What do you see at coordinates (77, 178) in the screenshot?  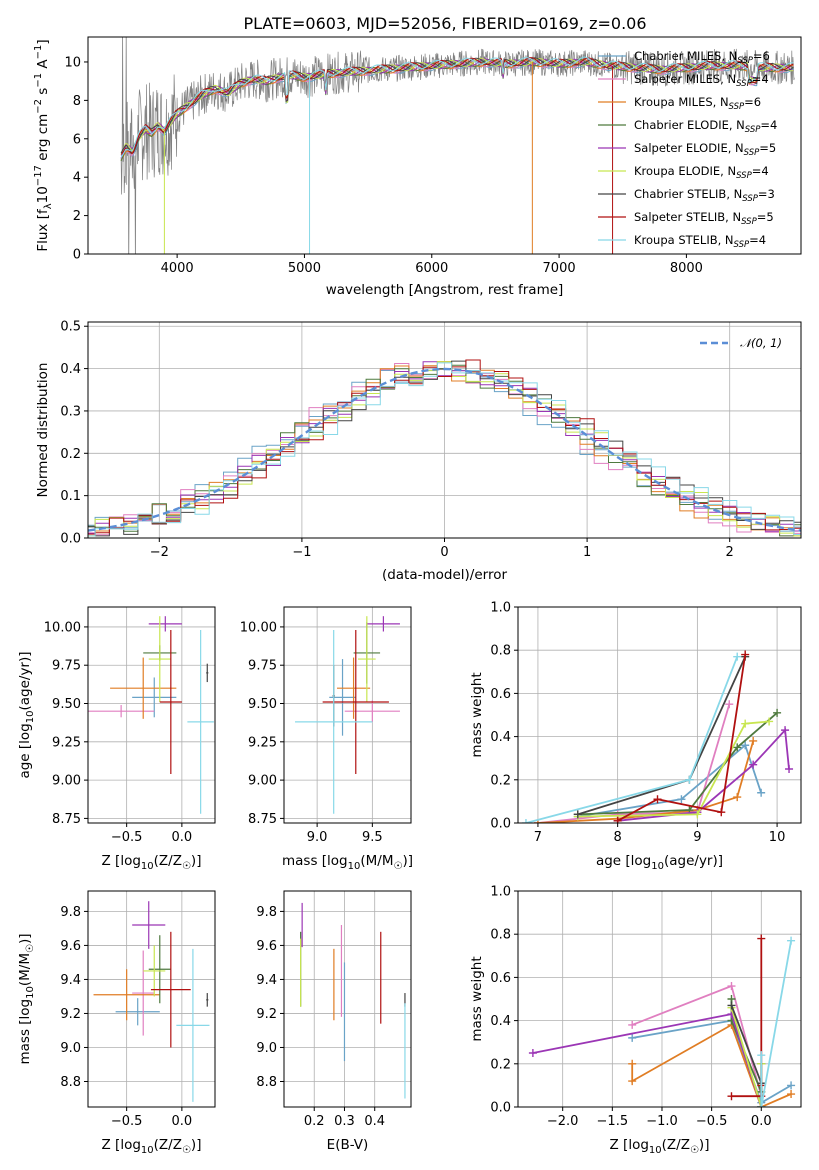 I see `y-tick-label: 4` at bounding box center [77, 178].